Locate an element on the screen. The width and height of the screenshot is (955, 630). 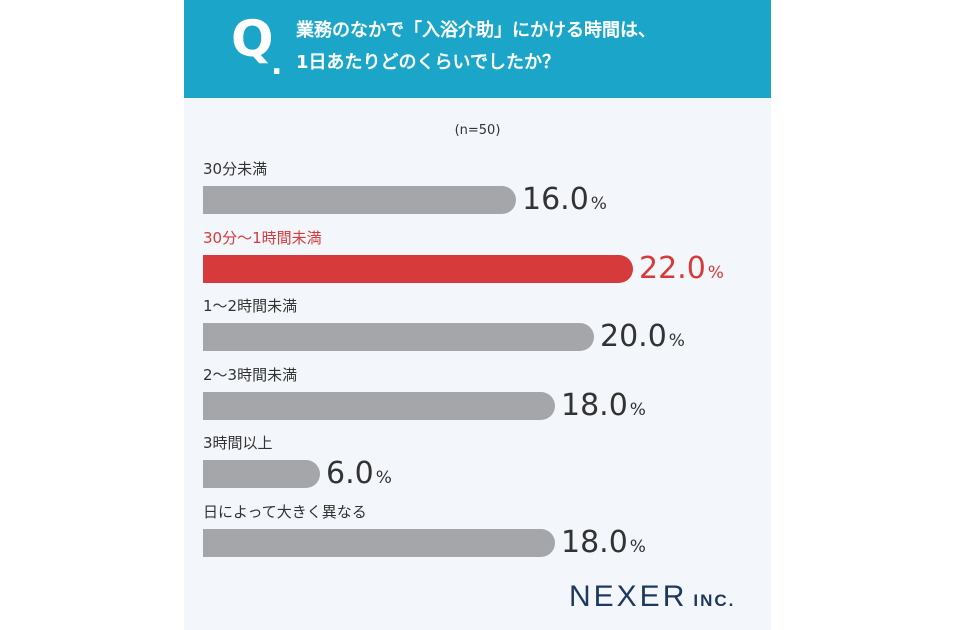
value-label: 6.0% is located at coordinates (359, 474).